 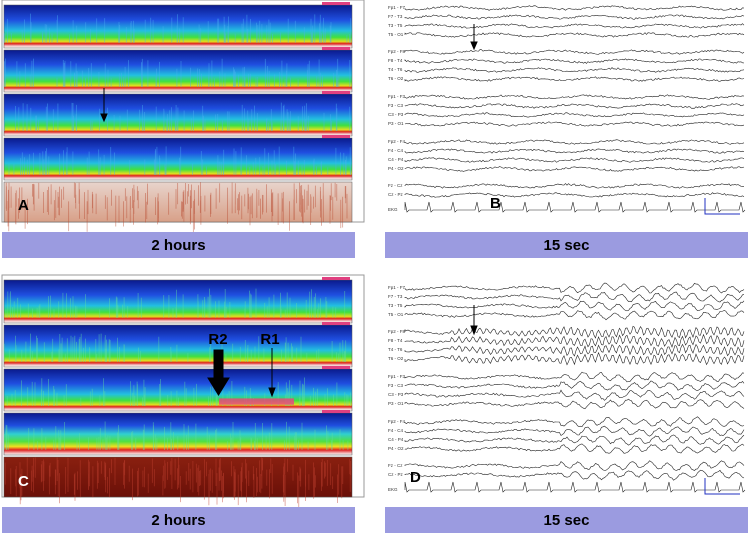 What do you see at coordinates (395, 185) in the screenshot?
I see `channel-label: Fz - Cz` at bounding box center [395, 185].